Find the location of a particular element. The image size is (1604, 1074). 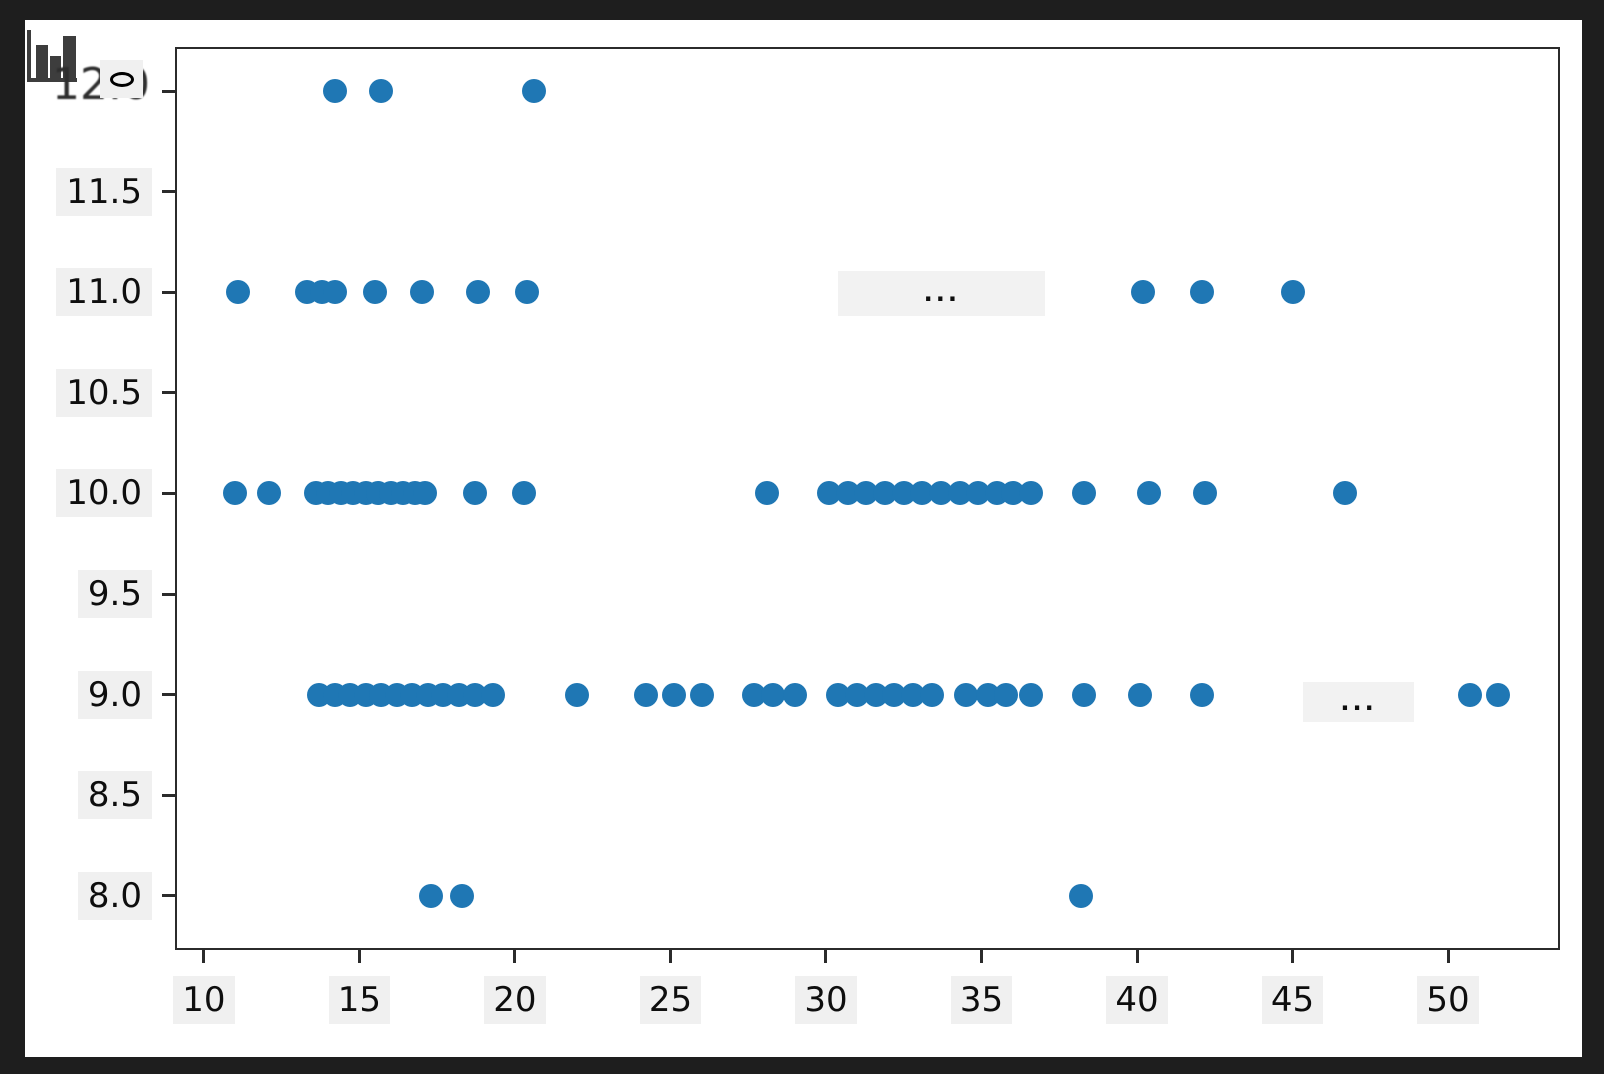

x-tick-label-wrap: 10 is located at coordinates (204, 1000).